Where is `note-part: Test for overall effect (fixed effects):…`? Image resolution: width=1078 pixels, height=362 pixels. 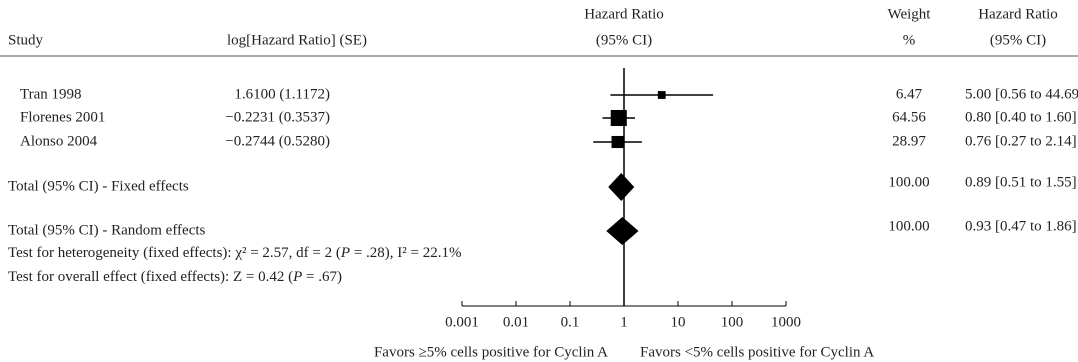 note-part: Test for overall effect (fixed effects):… is located at coordinates (150, 277).